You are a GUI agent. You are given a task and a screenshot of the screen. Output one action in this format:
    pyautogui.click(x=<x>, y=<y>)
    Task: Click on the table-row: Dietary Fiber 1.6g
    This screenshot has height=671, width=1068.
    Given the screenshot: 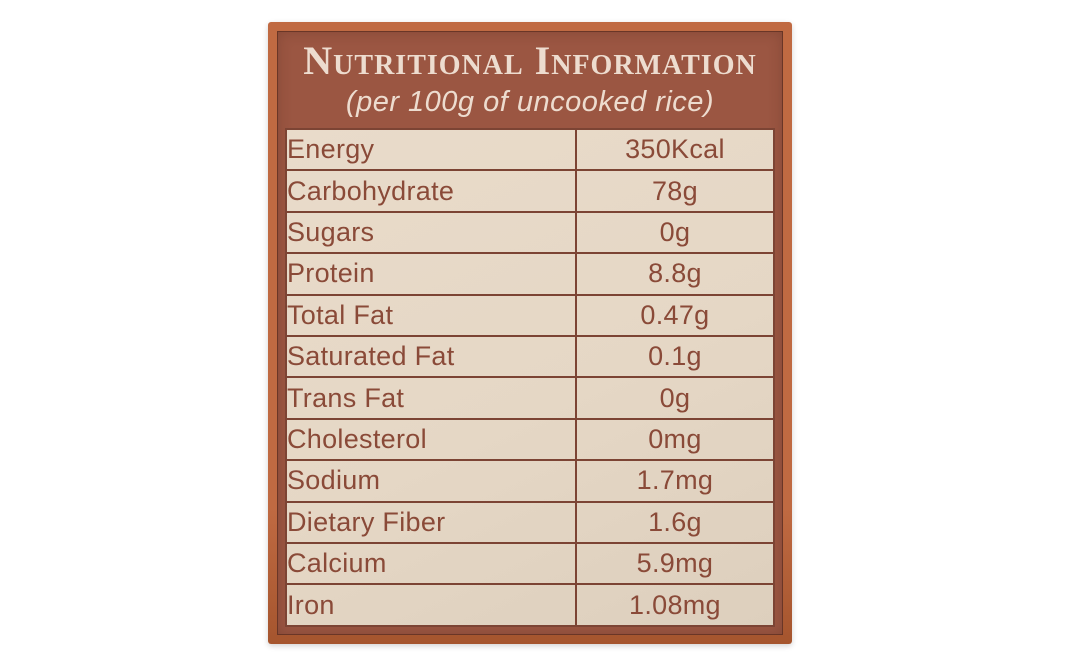 What is the action you would take?
    pyautogui.click(x=530, y=522)
    